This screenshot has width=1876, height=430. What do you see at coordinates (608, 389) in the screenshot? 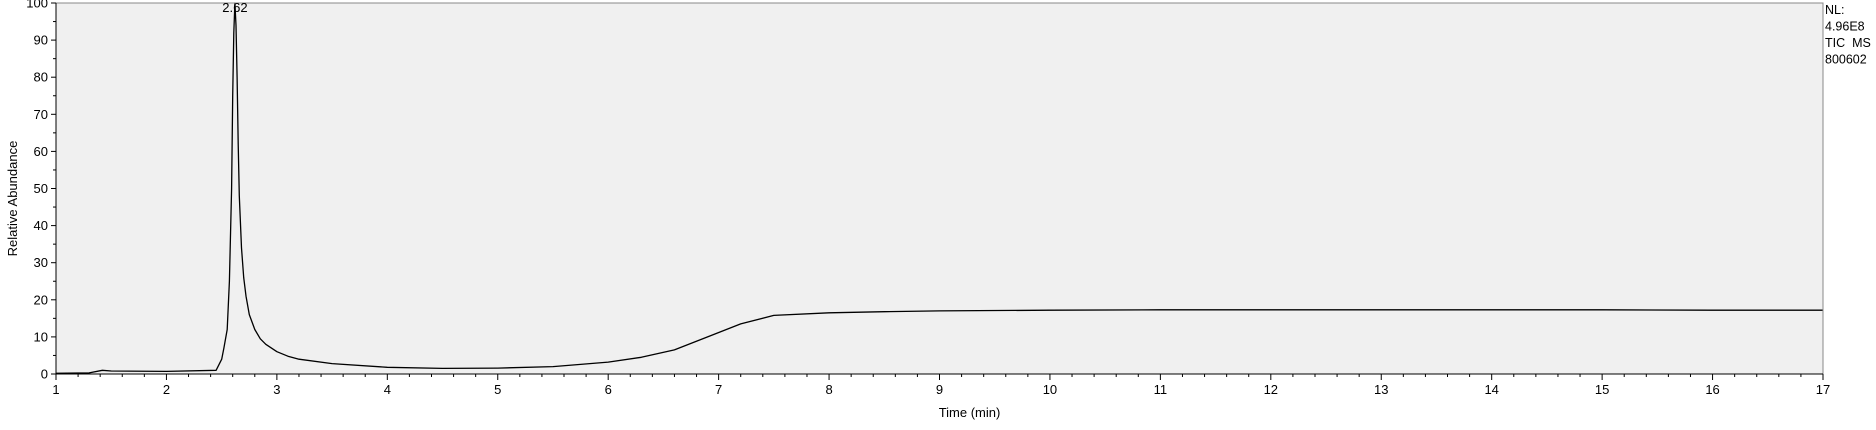
I see `x-tick-label: 6` at bounding box center [608, 389].